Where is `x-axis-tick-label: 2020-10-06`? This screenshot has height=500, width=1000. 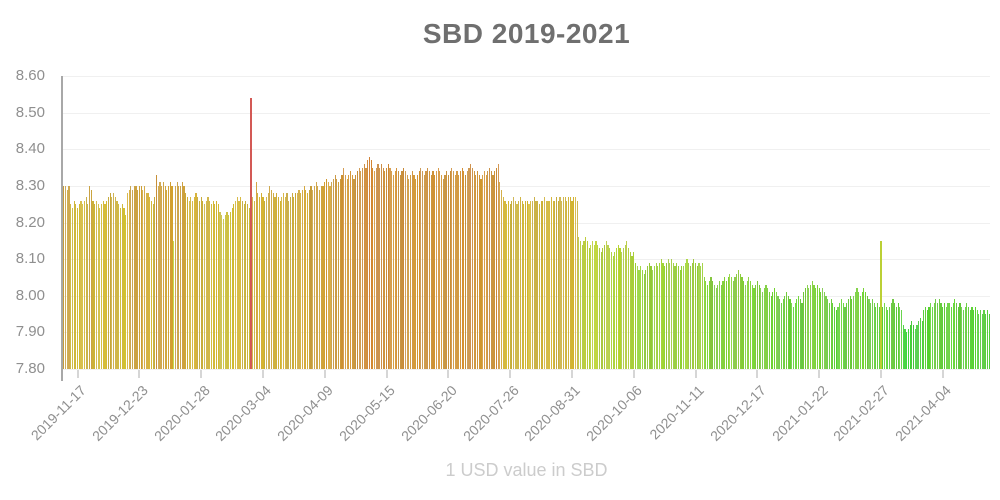
x-axis-tick-label: 2020-10-06 is located at coordinates (614, 413).